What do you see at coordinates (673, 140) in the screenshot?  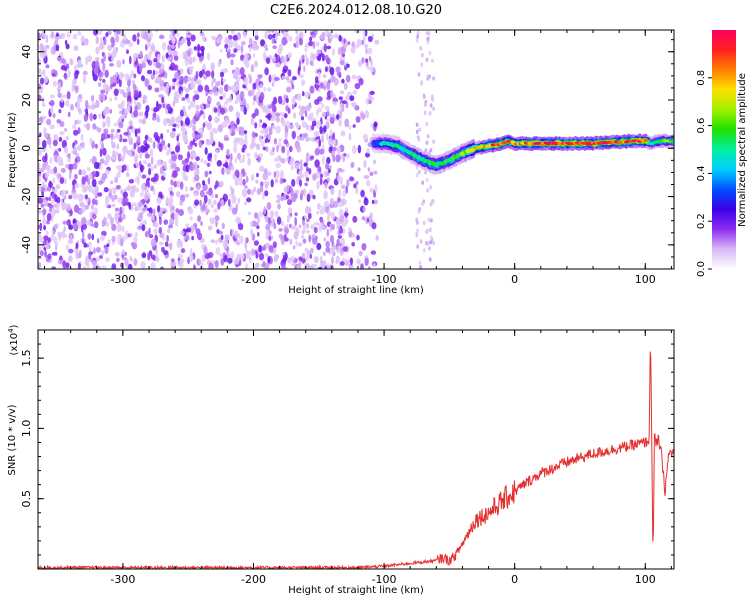 I see `signal-mark` at bounding box center [673, 140].